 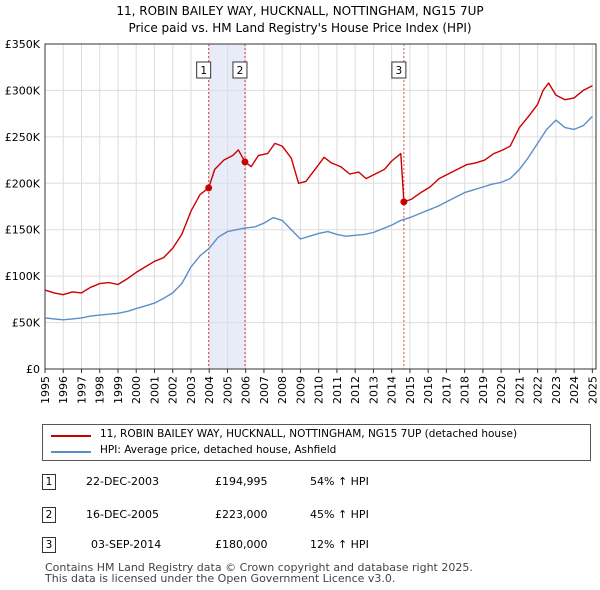 What do you see at coordinates (319, 390) in the screenshot?
I see `x-tick-label: 2010` at bounding box center [319, 390].